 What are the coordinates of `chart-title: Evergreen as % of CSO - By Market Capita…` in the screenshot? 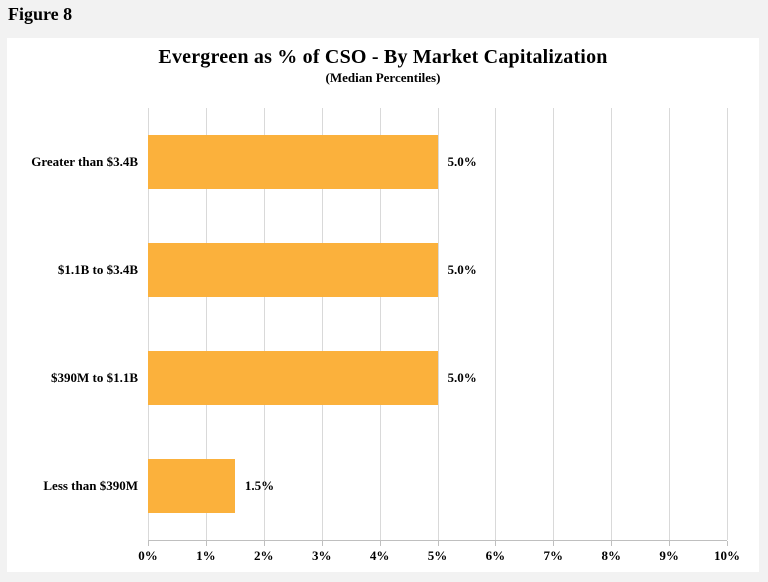 It's located at (383, 57).